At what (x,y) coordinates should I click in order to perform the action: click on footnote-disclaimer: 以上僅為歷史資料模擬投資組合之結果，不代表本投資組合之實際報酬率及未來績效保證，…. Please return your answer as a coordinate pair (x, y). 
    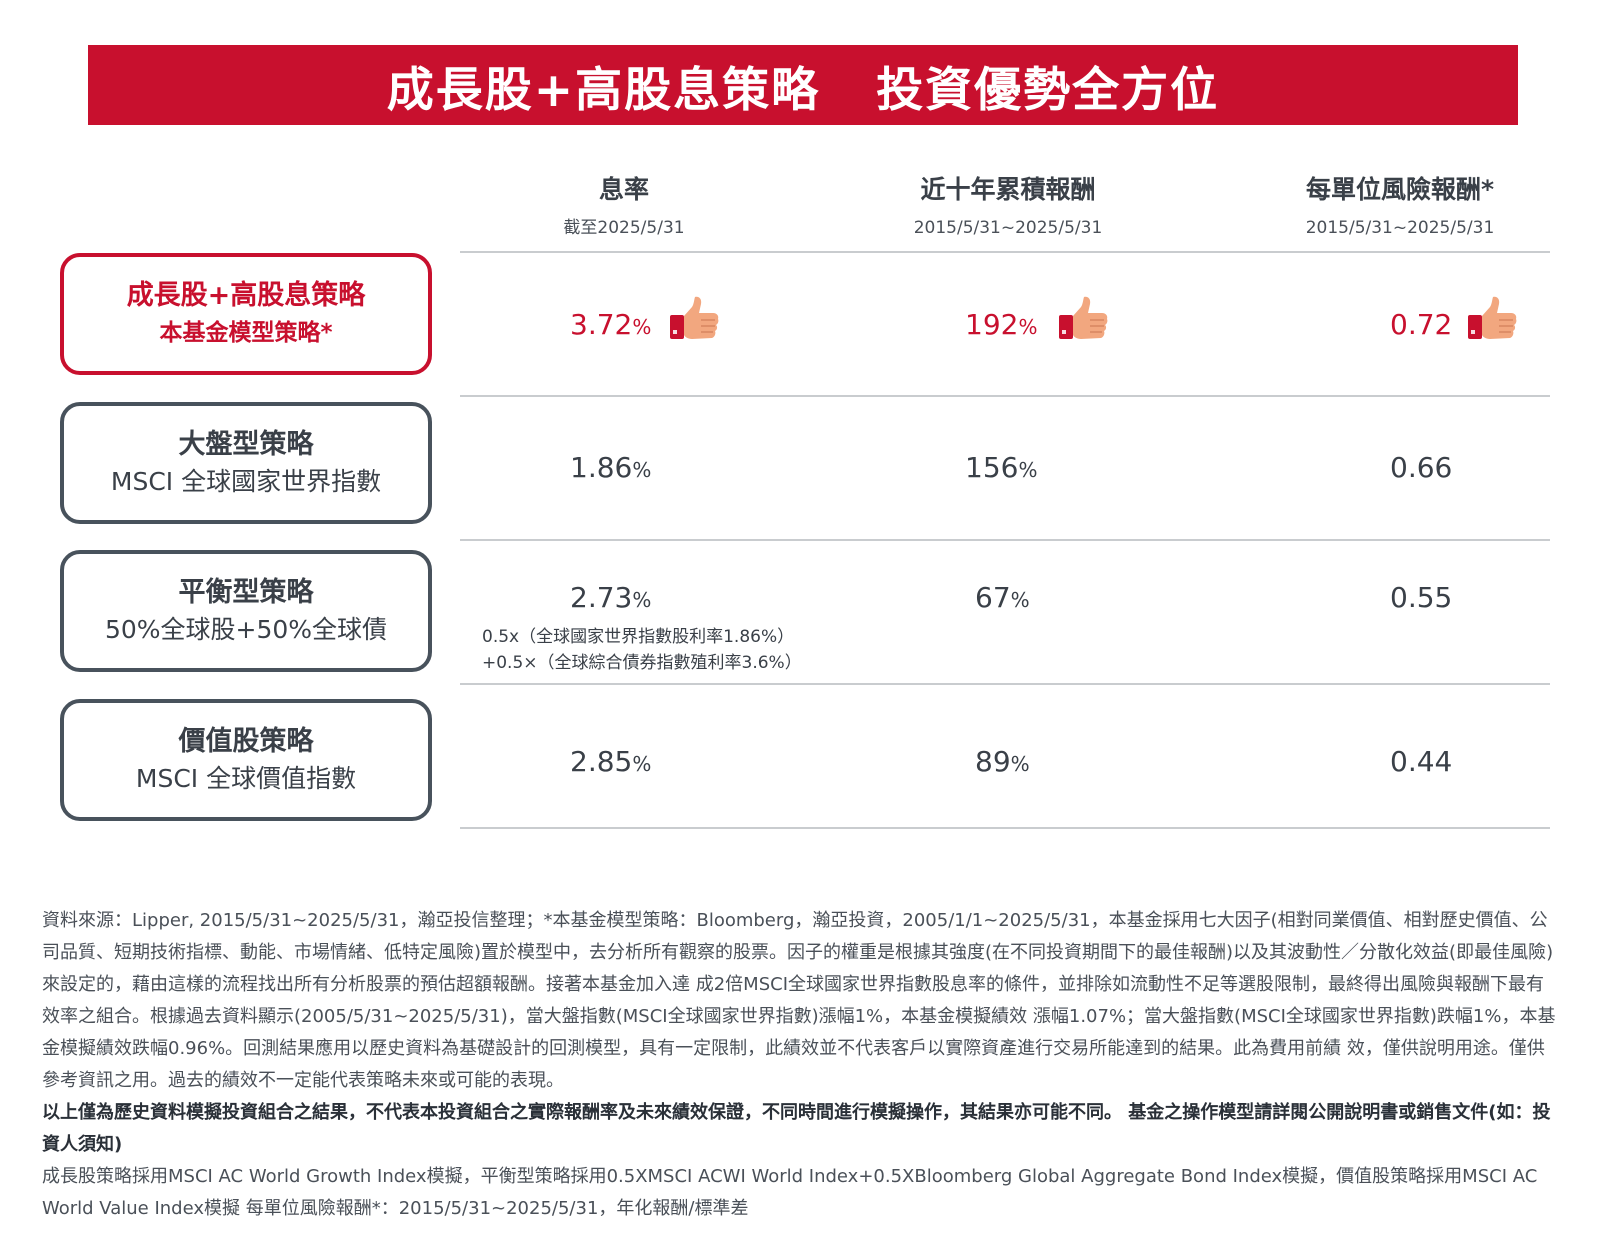
    Looking at the image, I should click on (796, 1128).